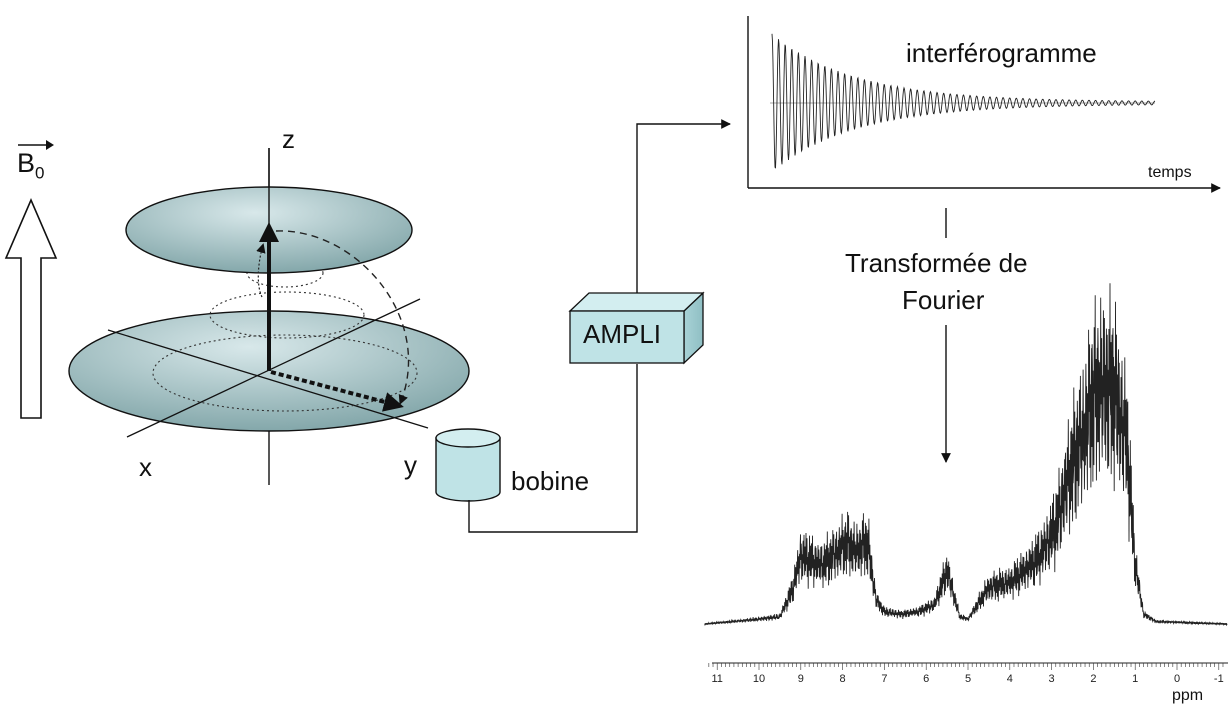  Describe the element at coordinates (636, 302) in the screenshot. I see `amplifier-box-top` at that location.